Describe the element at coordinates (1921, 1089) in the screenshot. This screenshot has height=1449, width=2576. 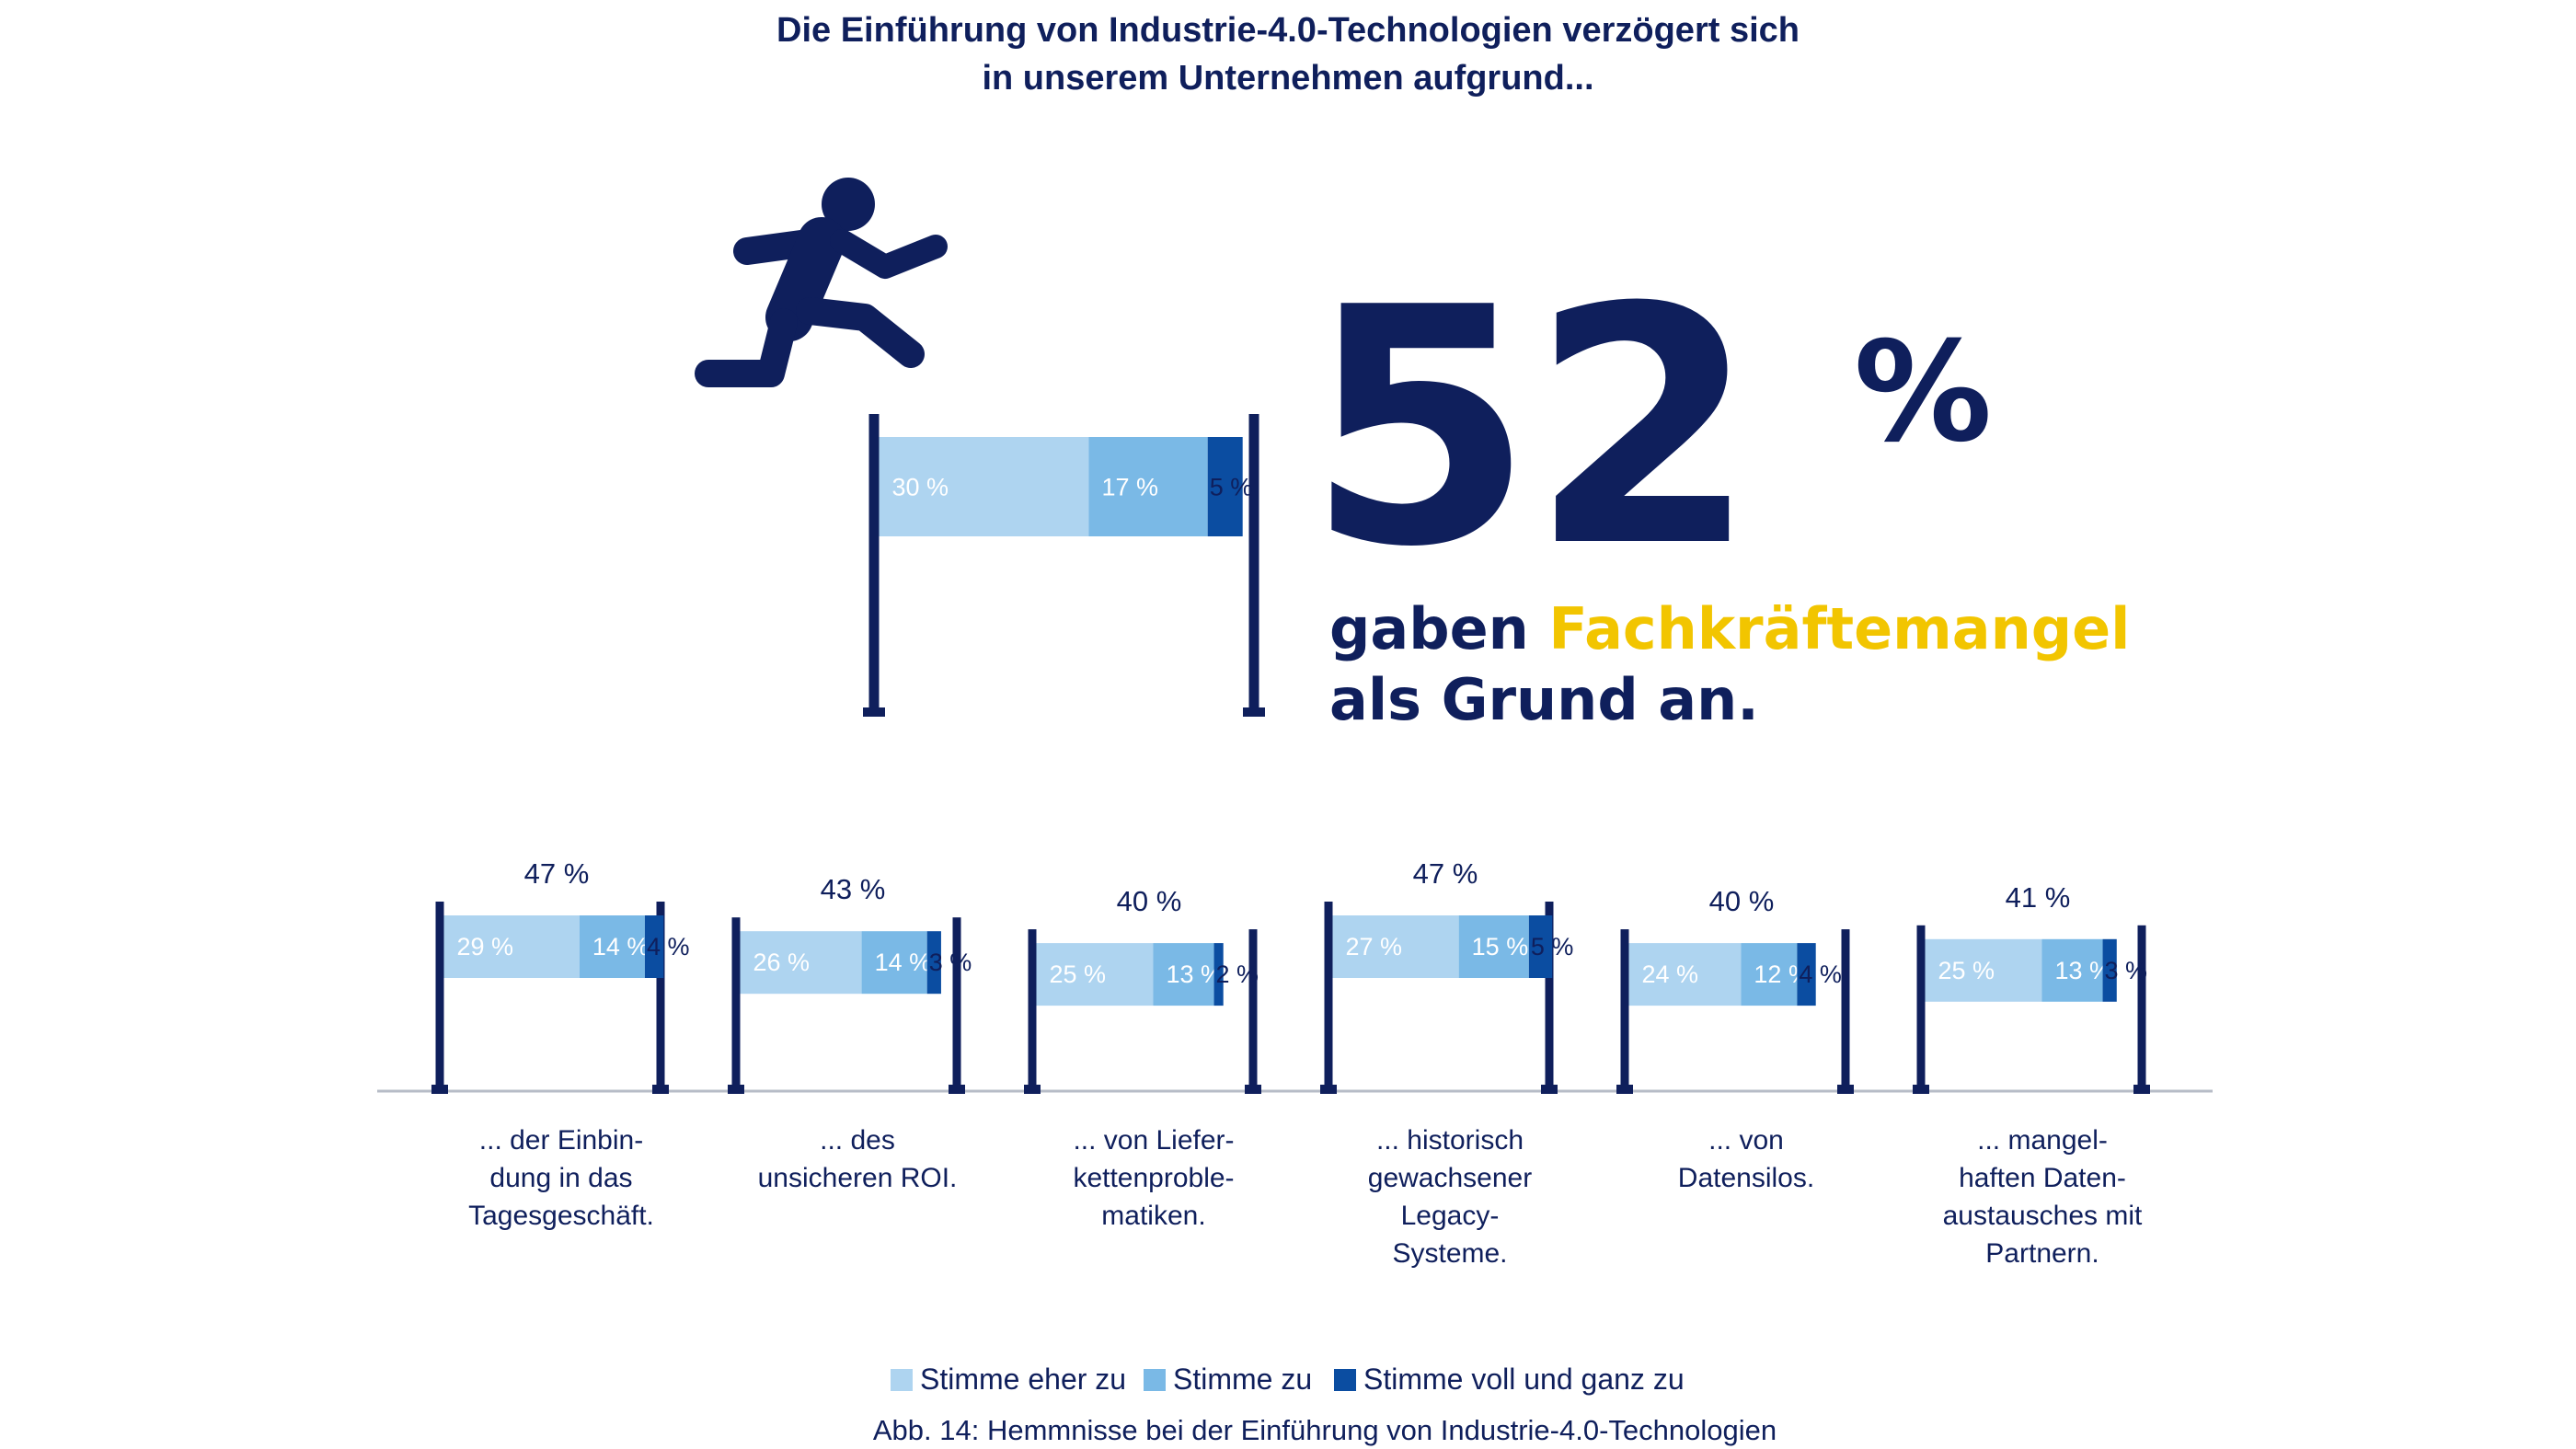
I see `hurdle-6-left-foot` at that location.